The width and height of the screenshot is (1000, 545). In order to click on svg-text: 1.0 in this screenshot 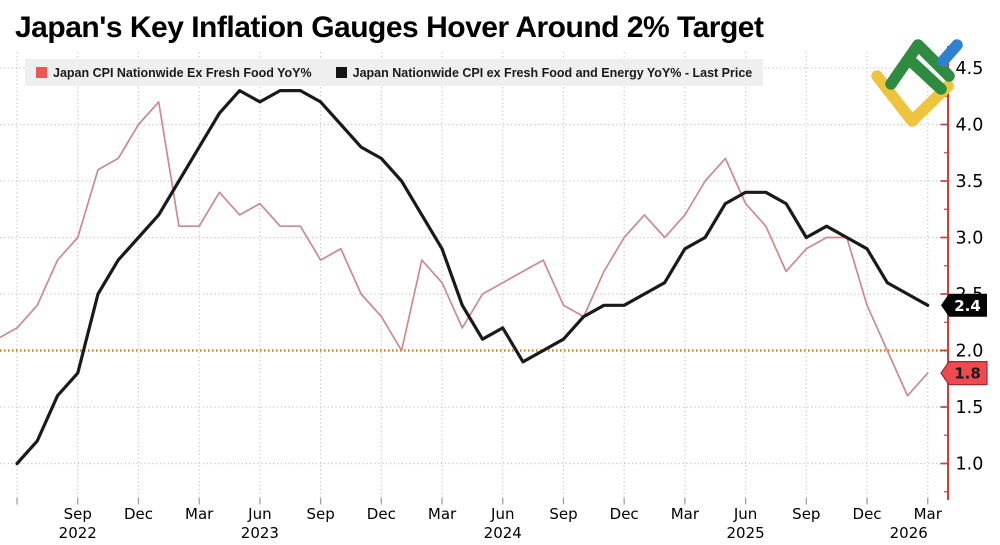, I will do `click(970, 465)`.